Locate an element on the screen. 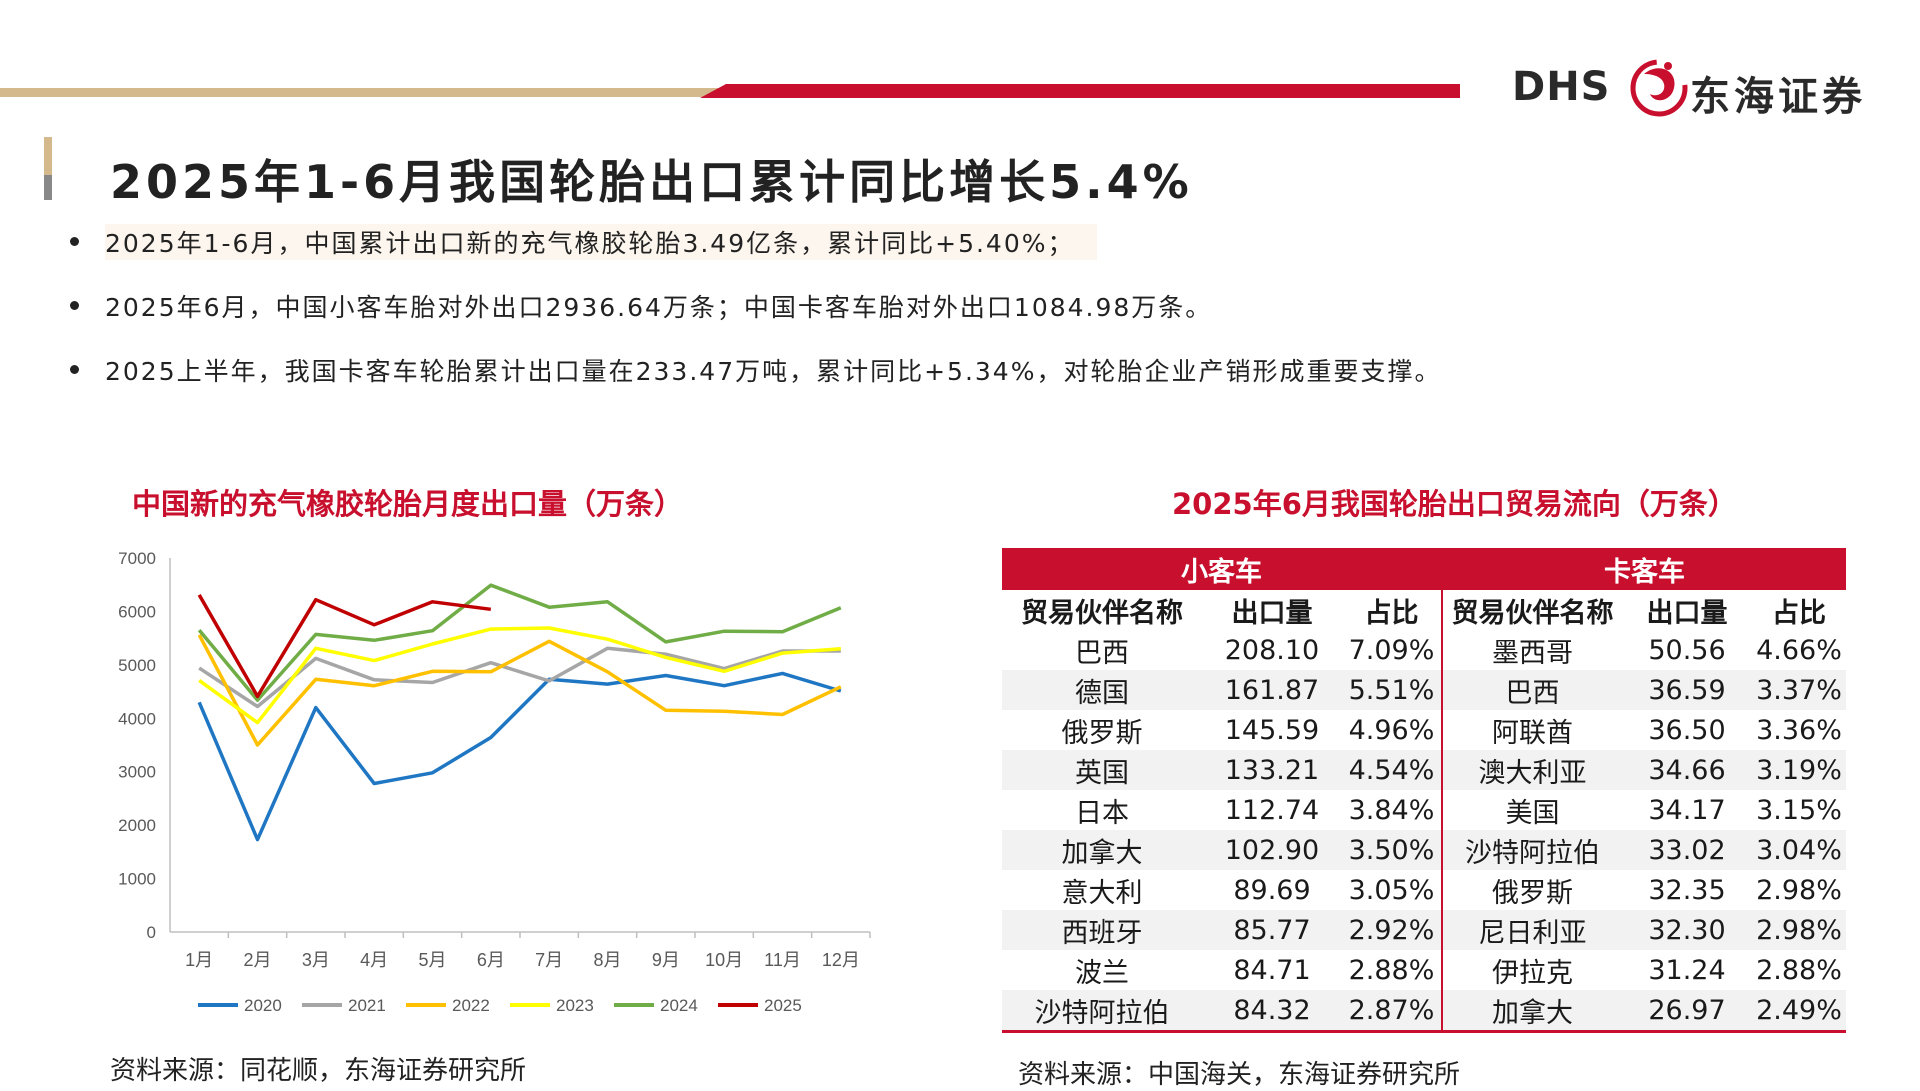  series-line-2020 is located at coordinates (519, 756).